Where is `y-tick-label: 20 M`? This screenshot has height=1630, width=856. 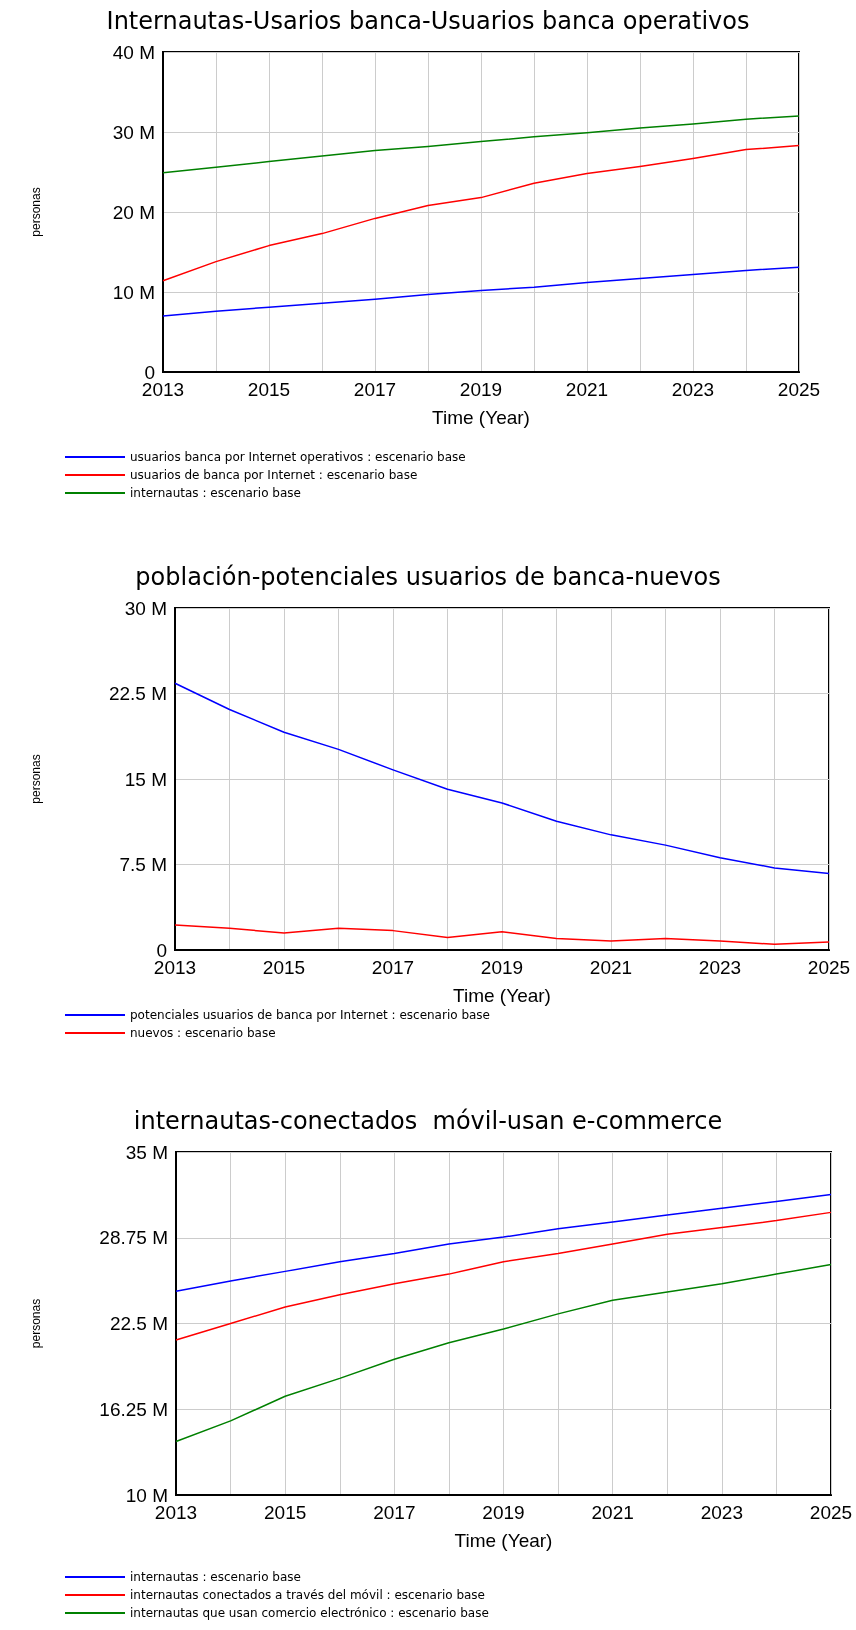 y-tick-label: 20 M is located at coordinates (133, 212).